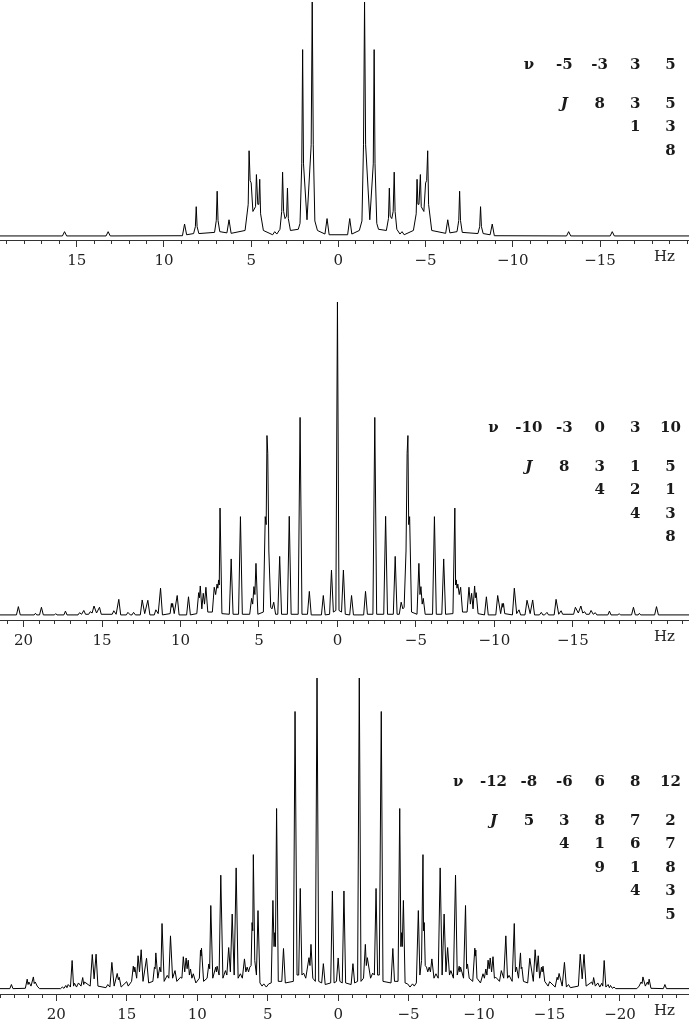  What do you see at coordinates (599, 106) in the screenshot?
I see `text: ν -5 -3 3 5 J 8 3 5 1 3 8` at bounding box center [599, 106].